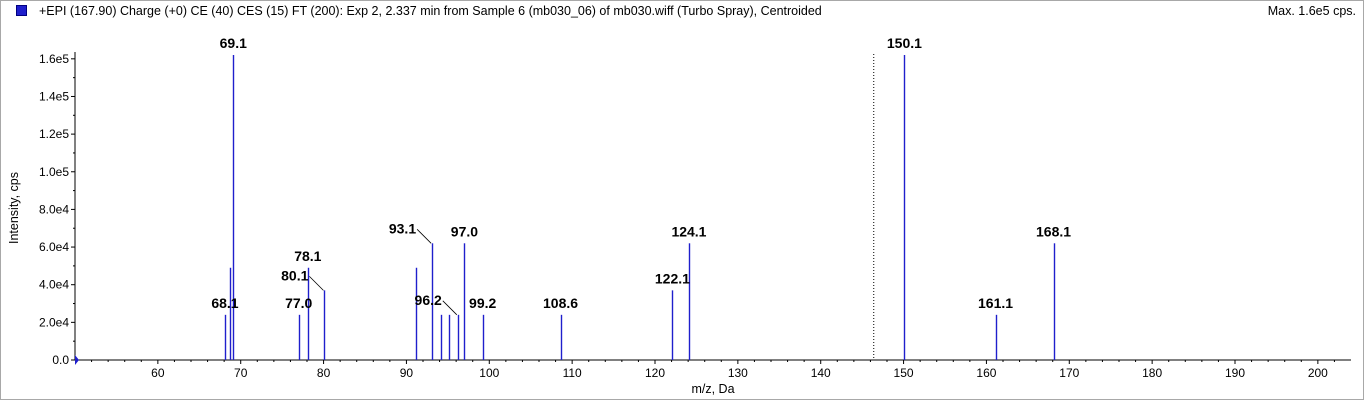 The width and height of the screenshot is (1364, 400). What do you see at coordinates (324, 373) in the screenshot?
I see `x-tick-label: 80` at bounding box center [324, 373].